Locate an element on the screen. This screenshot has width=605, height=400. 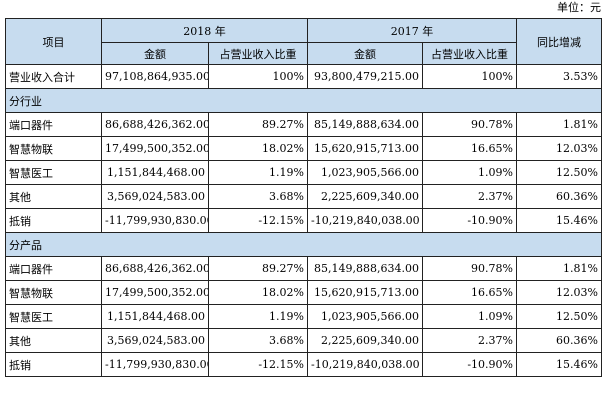
header-ratio-2017: 占营业收入比重 is located at coordinates (469, 53).